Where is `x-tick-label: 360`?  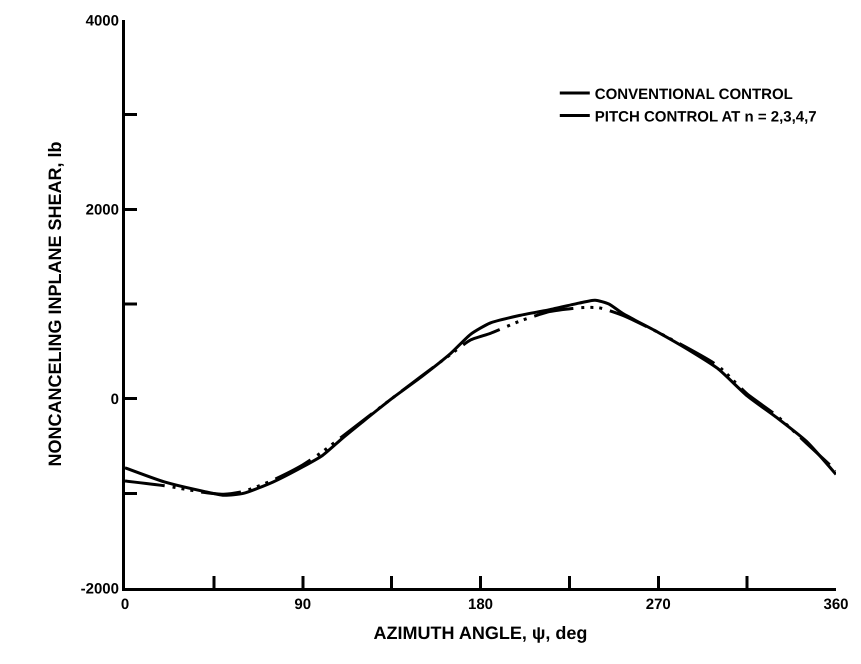
x-tick-label: 360 is located at coordinates (836, 604).